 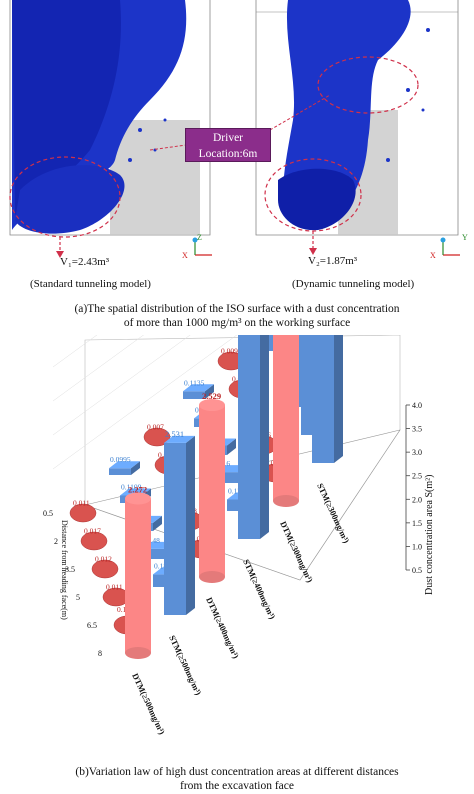 What do you see at coordinates (229, 351) in the screenshot?
I see `bar-value-label: 0.009` at bounding box center [229, 351].